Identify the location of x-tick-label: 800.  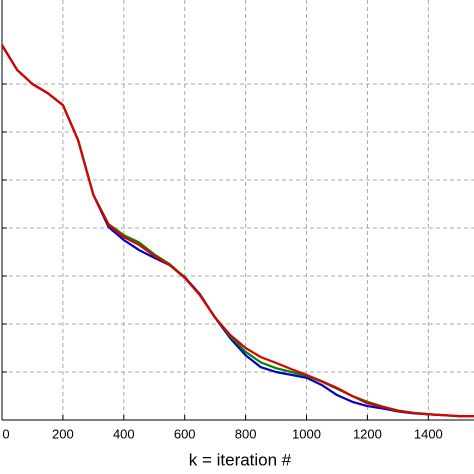
(246, 433).